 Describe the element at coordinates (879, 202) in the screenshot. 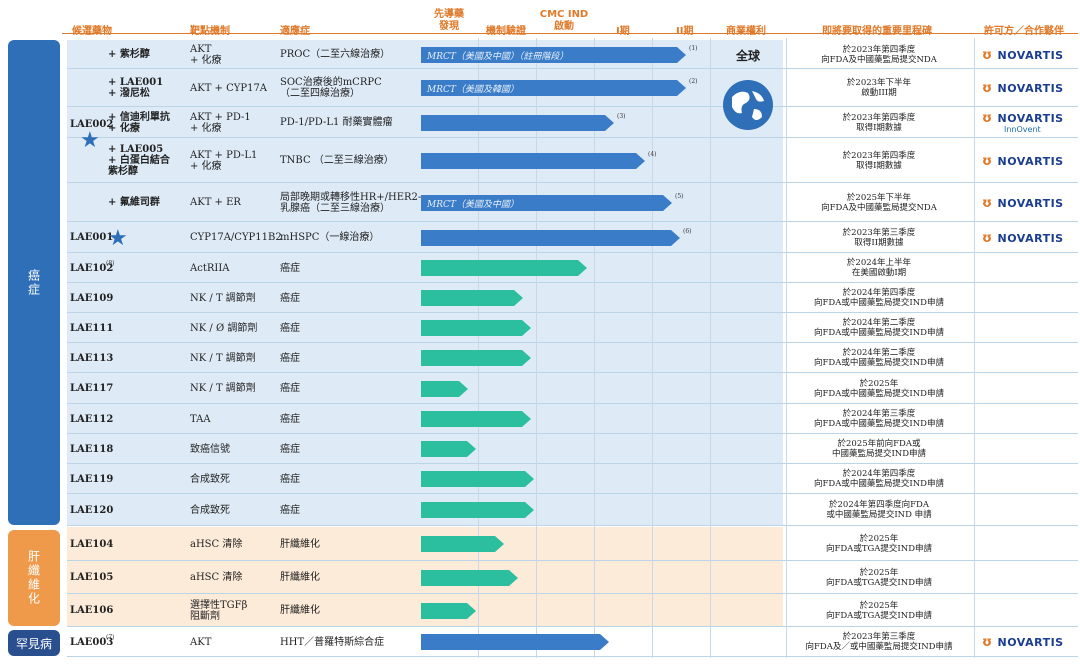

I see `milestone-text: 於2025年下半年 向FDA及中國藥監局提交NDA` at that location.